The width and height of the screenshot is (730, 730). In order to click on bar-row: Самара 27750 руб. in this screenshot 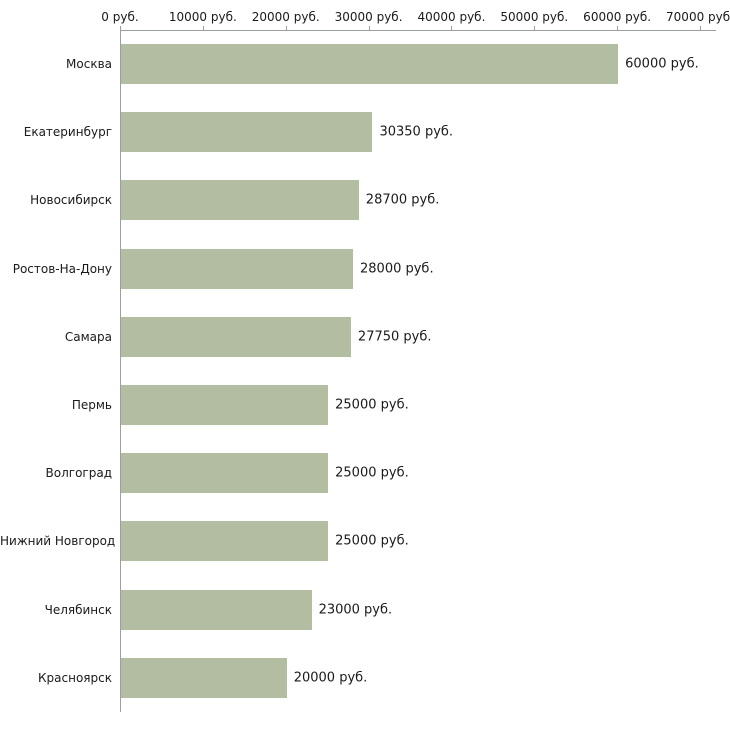, I will do `click(365, 337)`.